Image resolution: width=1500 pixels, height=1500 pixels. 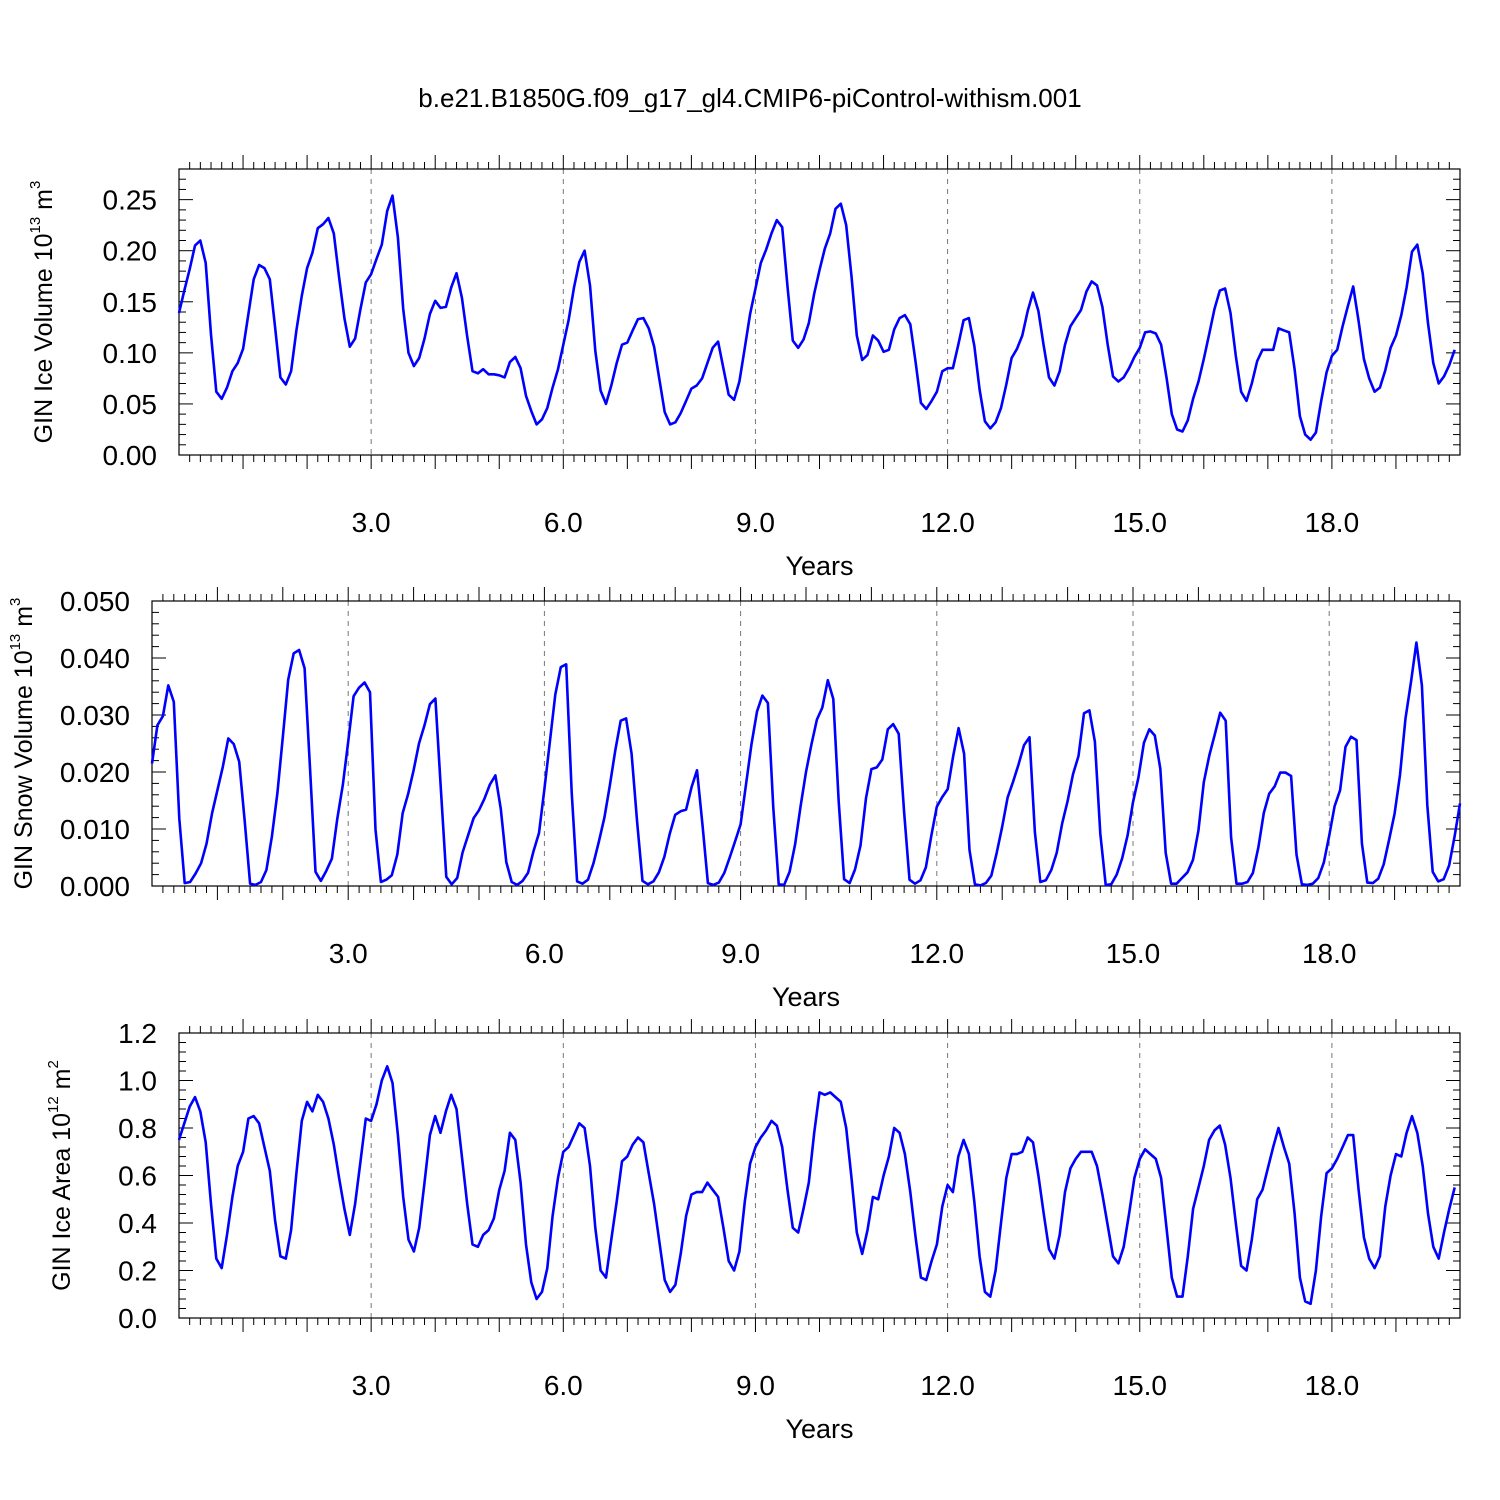 What do you see at coordinates (130, 302) in the screenshot?
I see `y-tick-label: 0.15` at bounding box center [130, 302].